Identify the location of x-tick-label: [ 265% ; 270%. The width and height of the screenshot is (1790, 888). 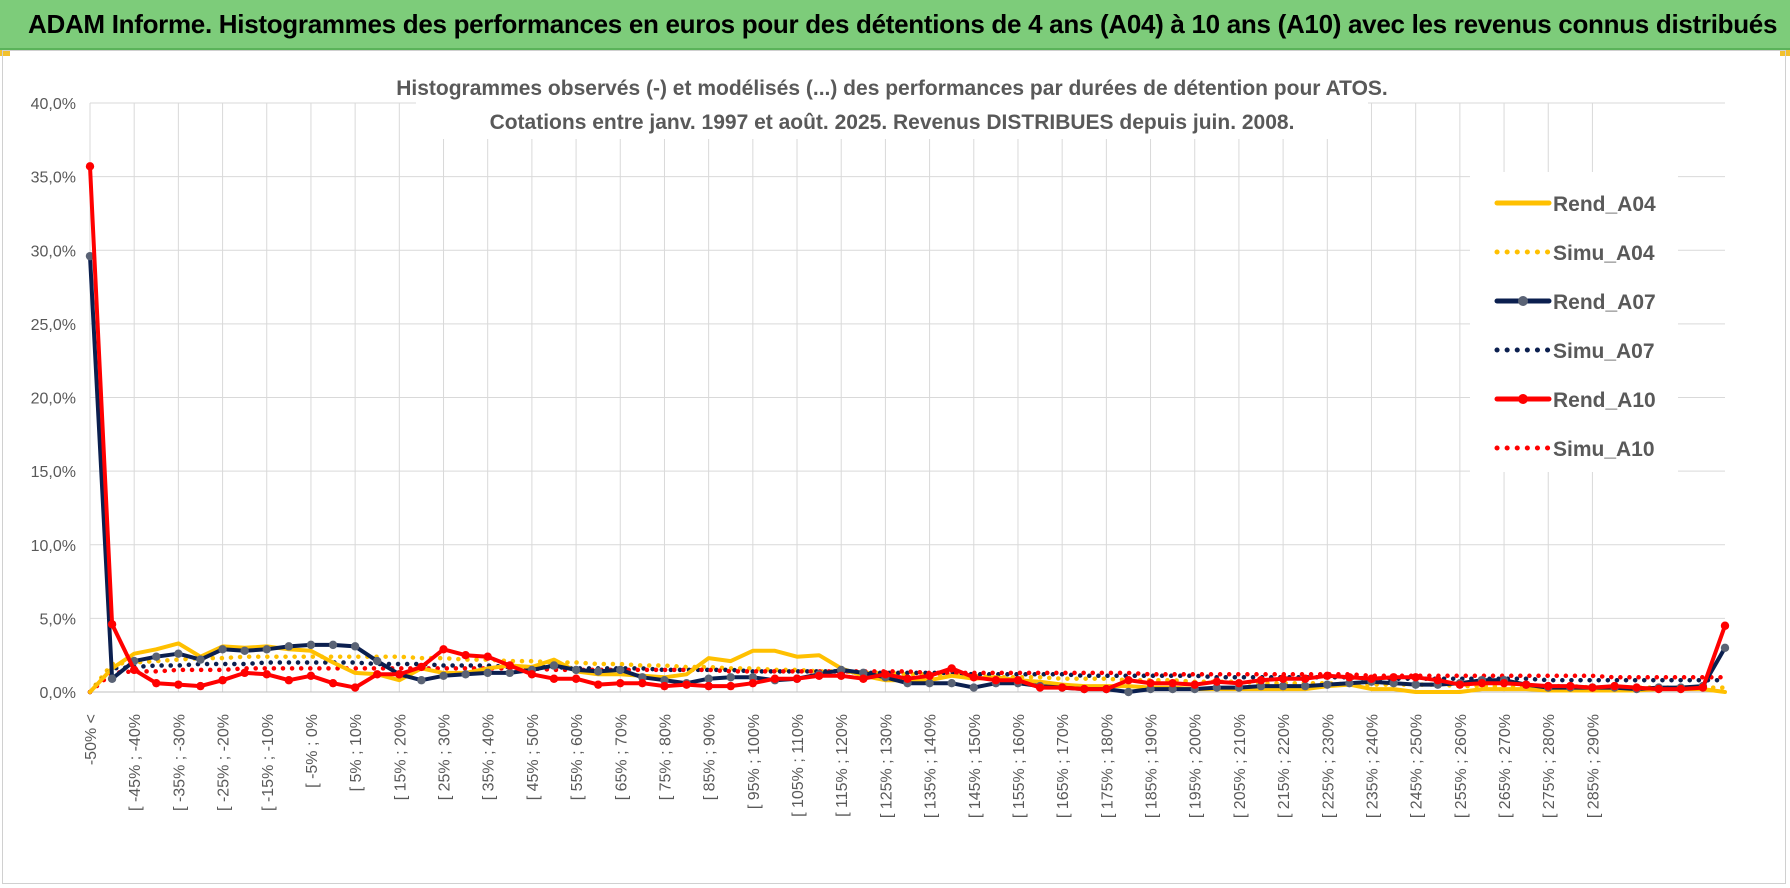
(1505, 766).